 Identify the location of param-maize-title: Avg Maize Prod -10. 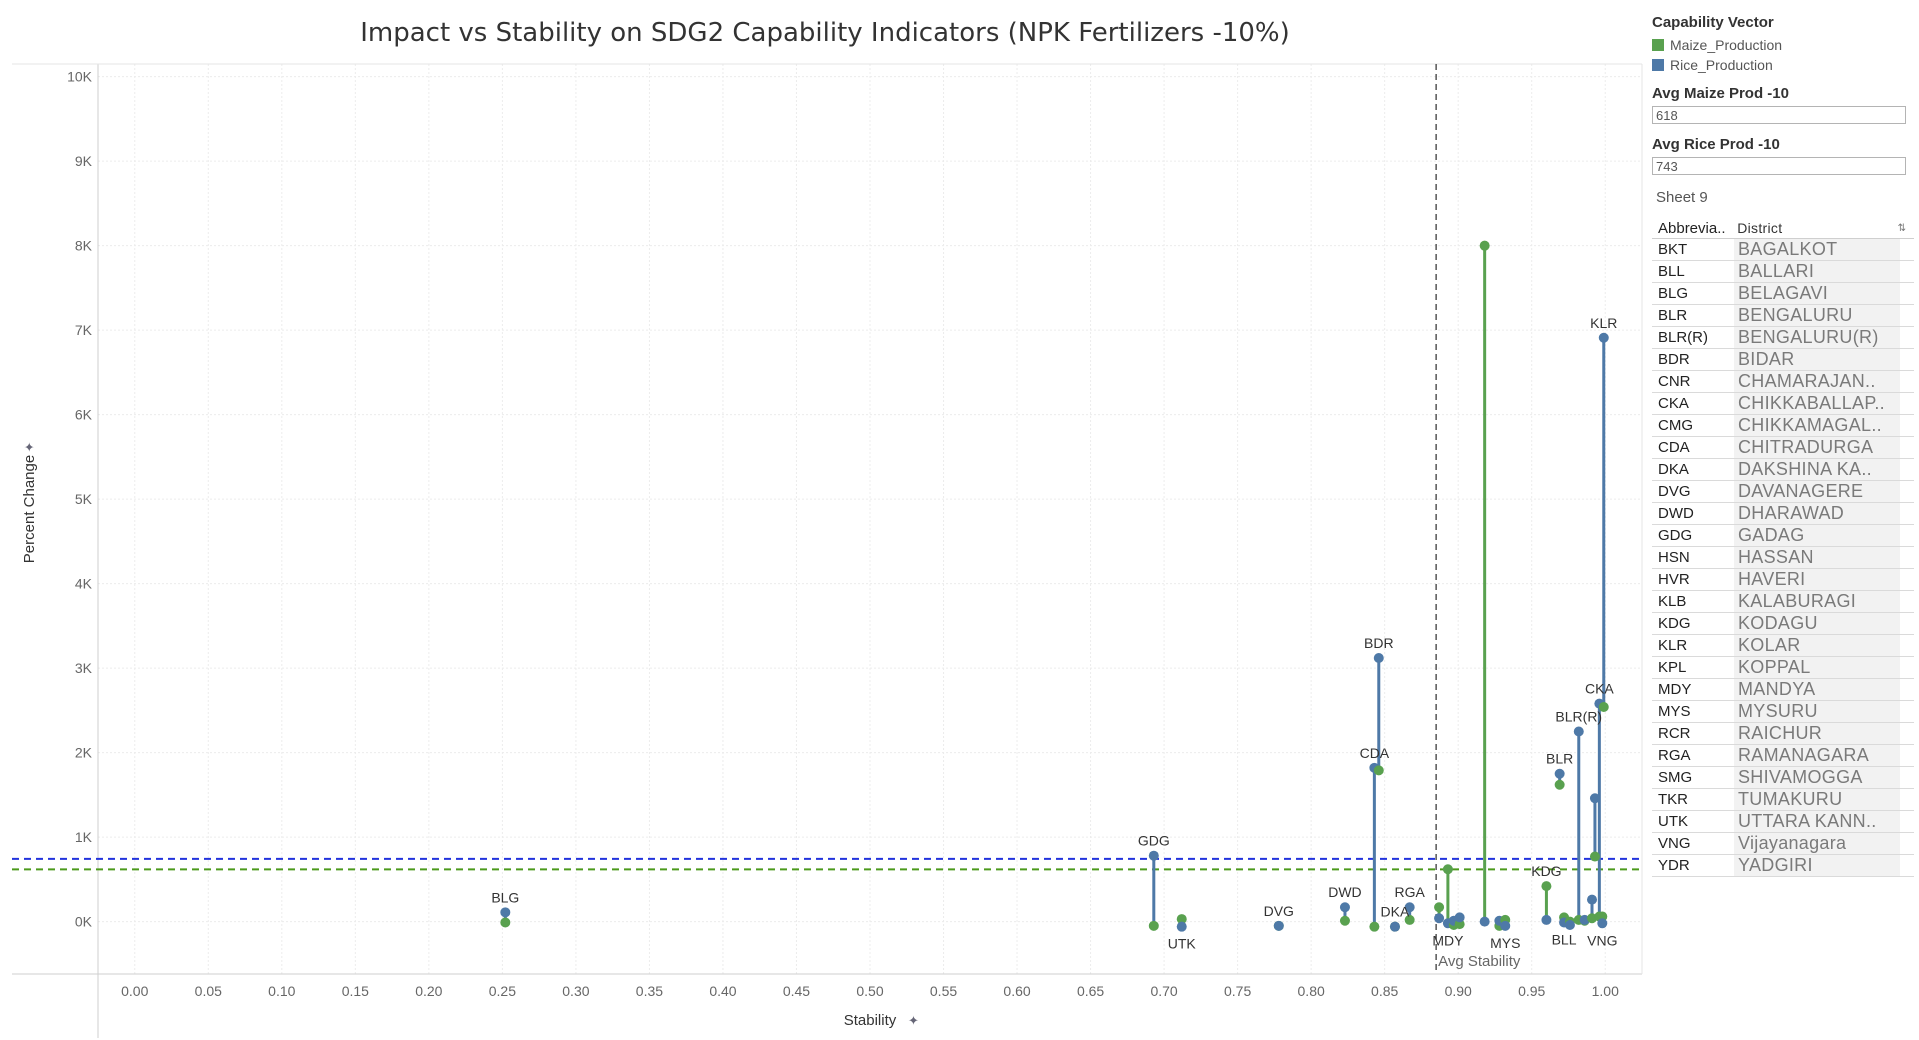
(1720, 93).